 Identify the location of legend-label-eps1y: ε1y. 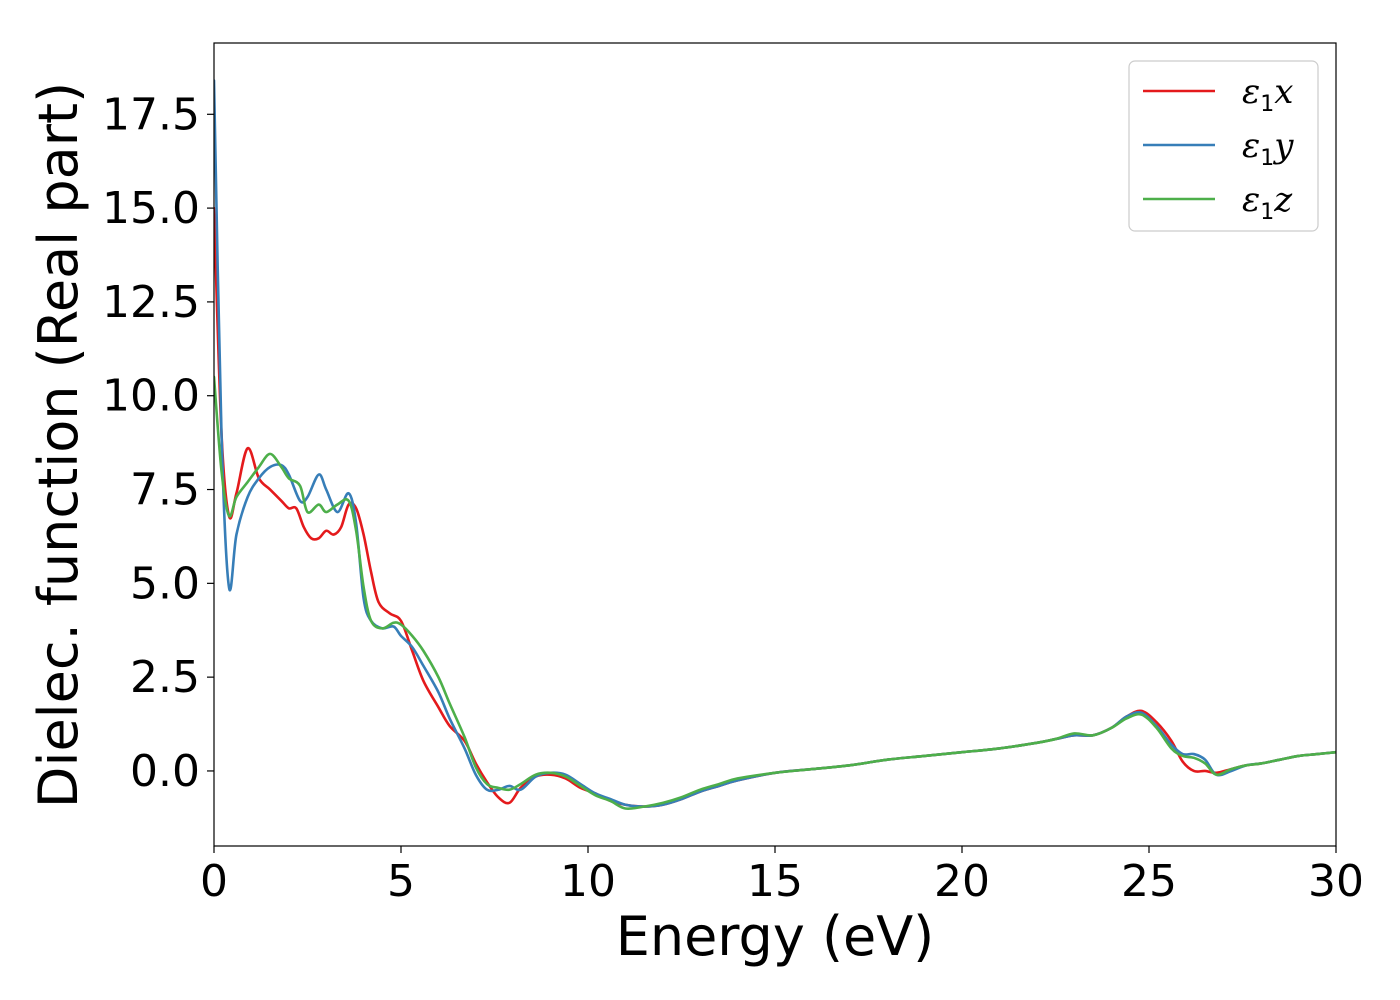
(1268, 148).